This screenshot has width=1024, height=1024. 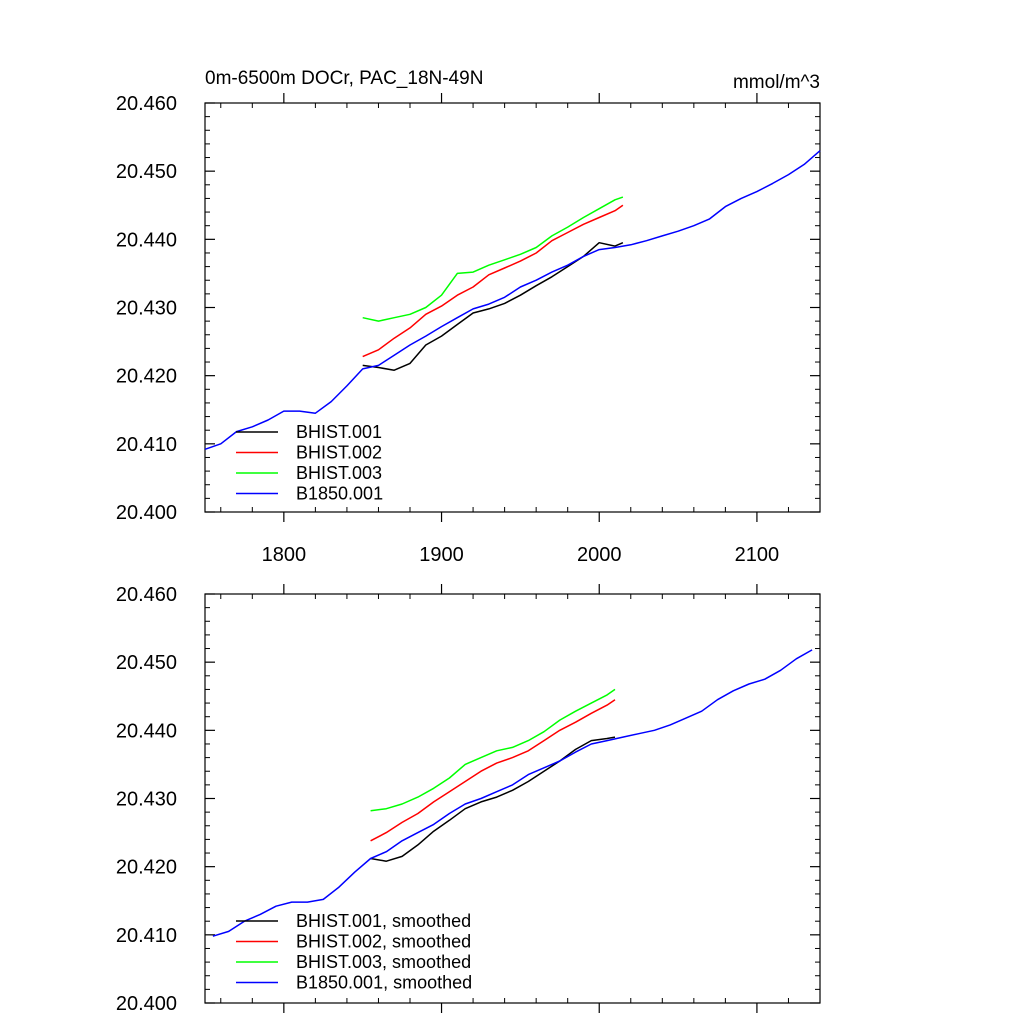 What do you see at coordinates (339, 494) in the screenshot?
I see `legend-label: B1850.001` at bounding box center [339, 494].